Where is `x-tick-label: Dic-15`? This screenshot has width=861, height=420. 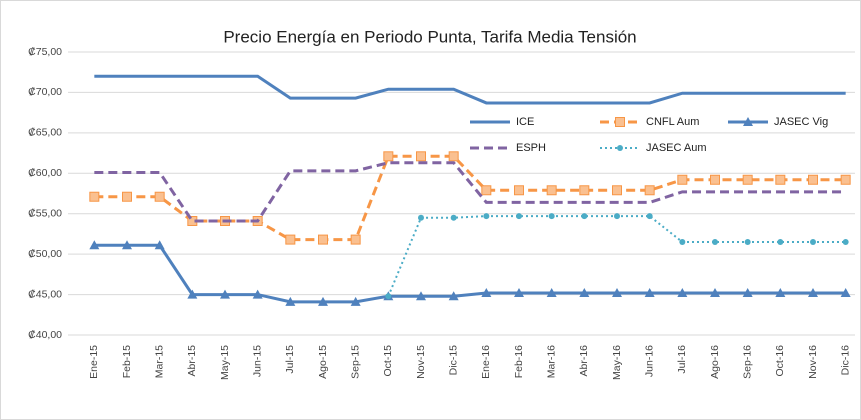 x-tick-label: Dic-15 is located at coordinates (453, 360).